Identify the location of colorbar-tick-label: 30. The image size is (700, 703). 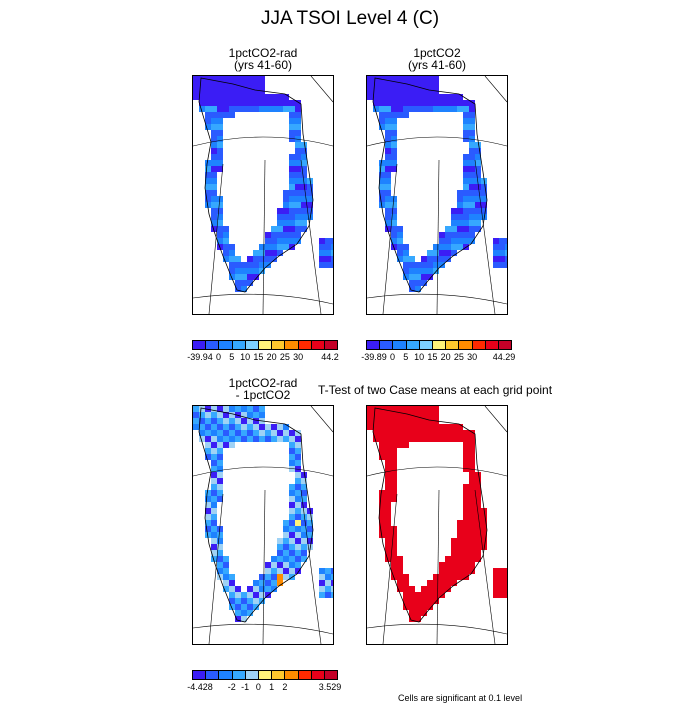
(472, 357).